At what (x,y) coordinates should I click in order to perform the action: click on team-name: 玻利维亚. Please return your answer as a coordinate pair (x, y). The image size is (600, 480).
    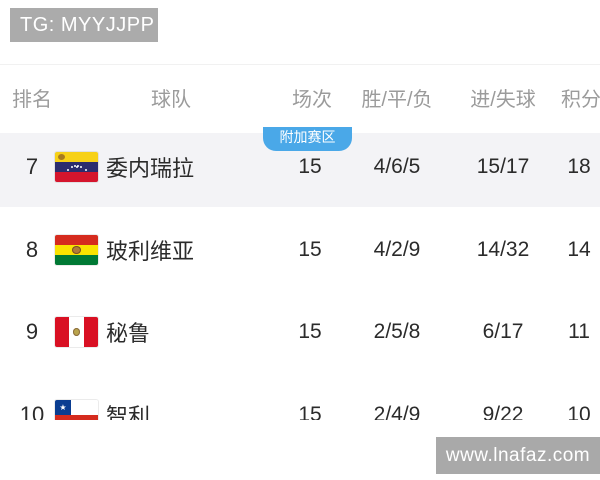
    Looking at the image, I should click on (150, 251).